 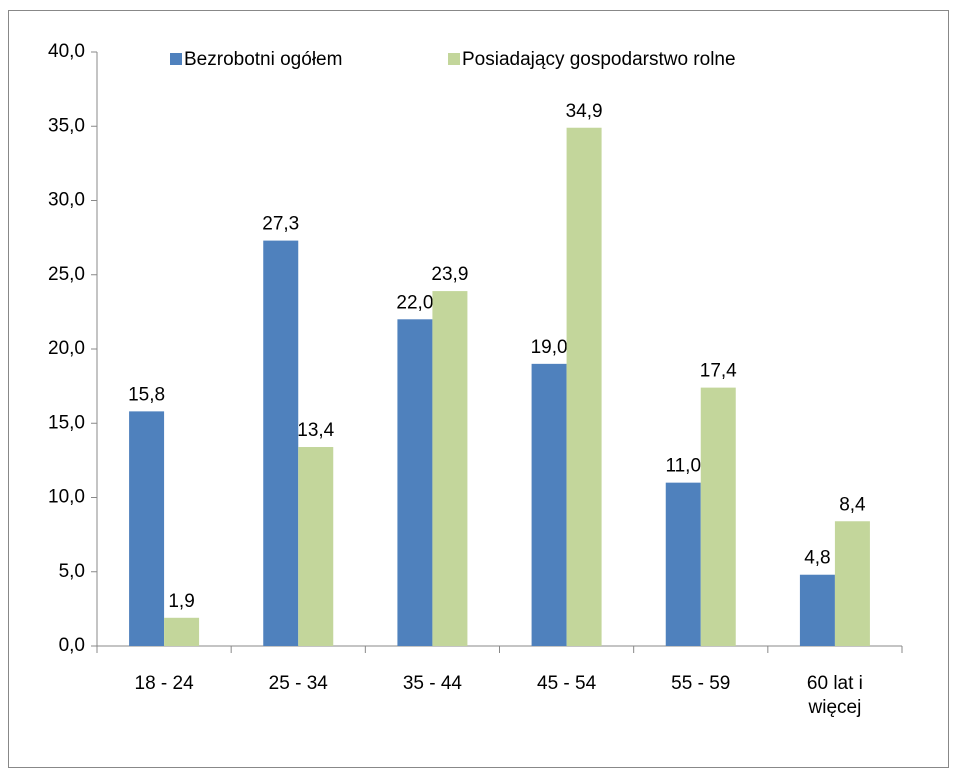 I want to click on data-label: 19,0, so click(x=549, y=347).